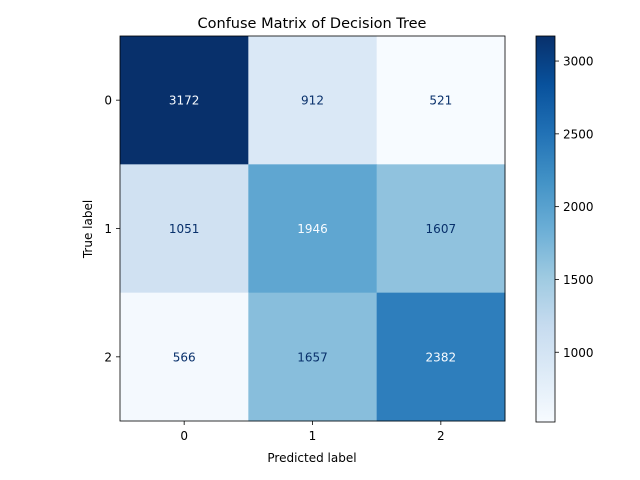  I want to click on y-axis-label: True label, so click(88, 229).